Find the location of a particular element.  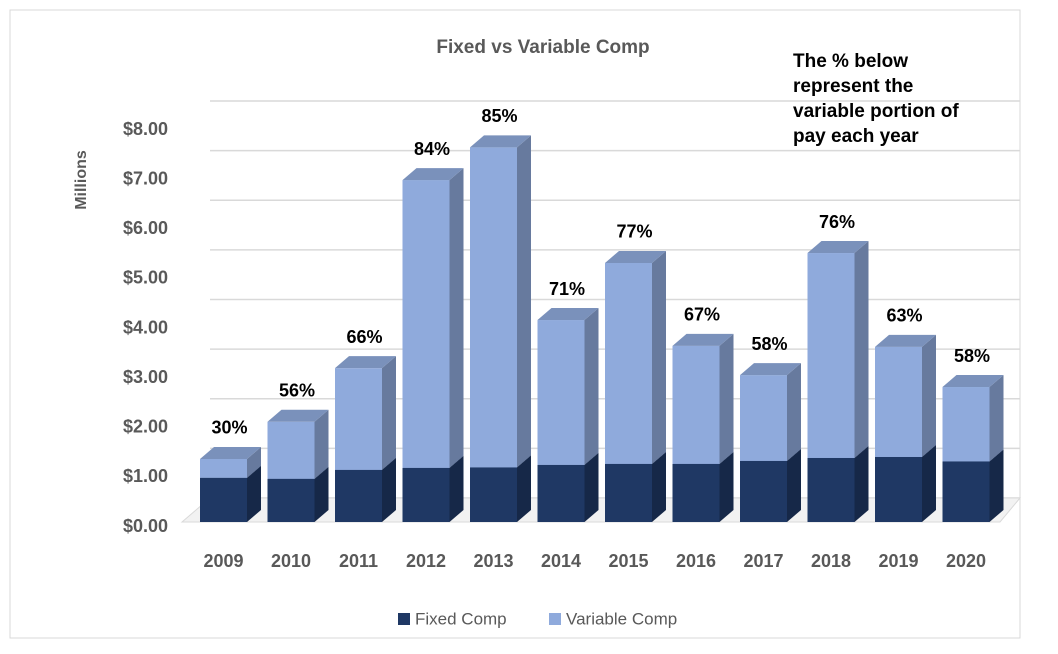

x-tick-label: 2016 is located at coordinates (696, 561).